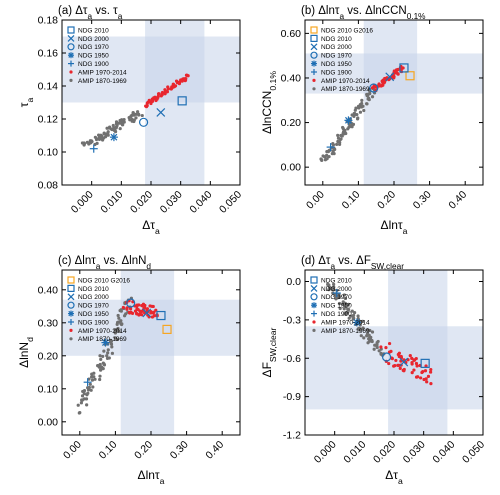 This screenshot has height=495, width=500. Describe the element at coordinates (354, 452) in the screenshot. I see `x-tick-label: 0.010` at that location.